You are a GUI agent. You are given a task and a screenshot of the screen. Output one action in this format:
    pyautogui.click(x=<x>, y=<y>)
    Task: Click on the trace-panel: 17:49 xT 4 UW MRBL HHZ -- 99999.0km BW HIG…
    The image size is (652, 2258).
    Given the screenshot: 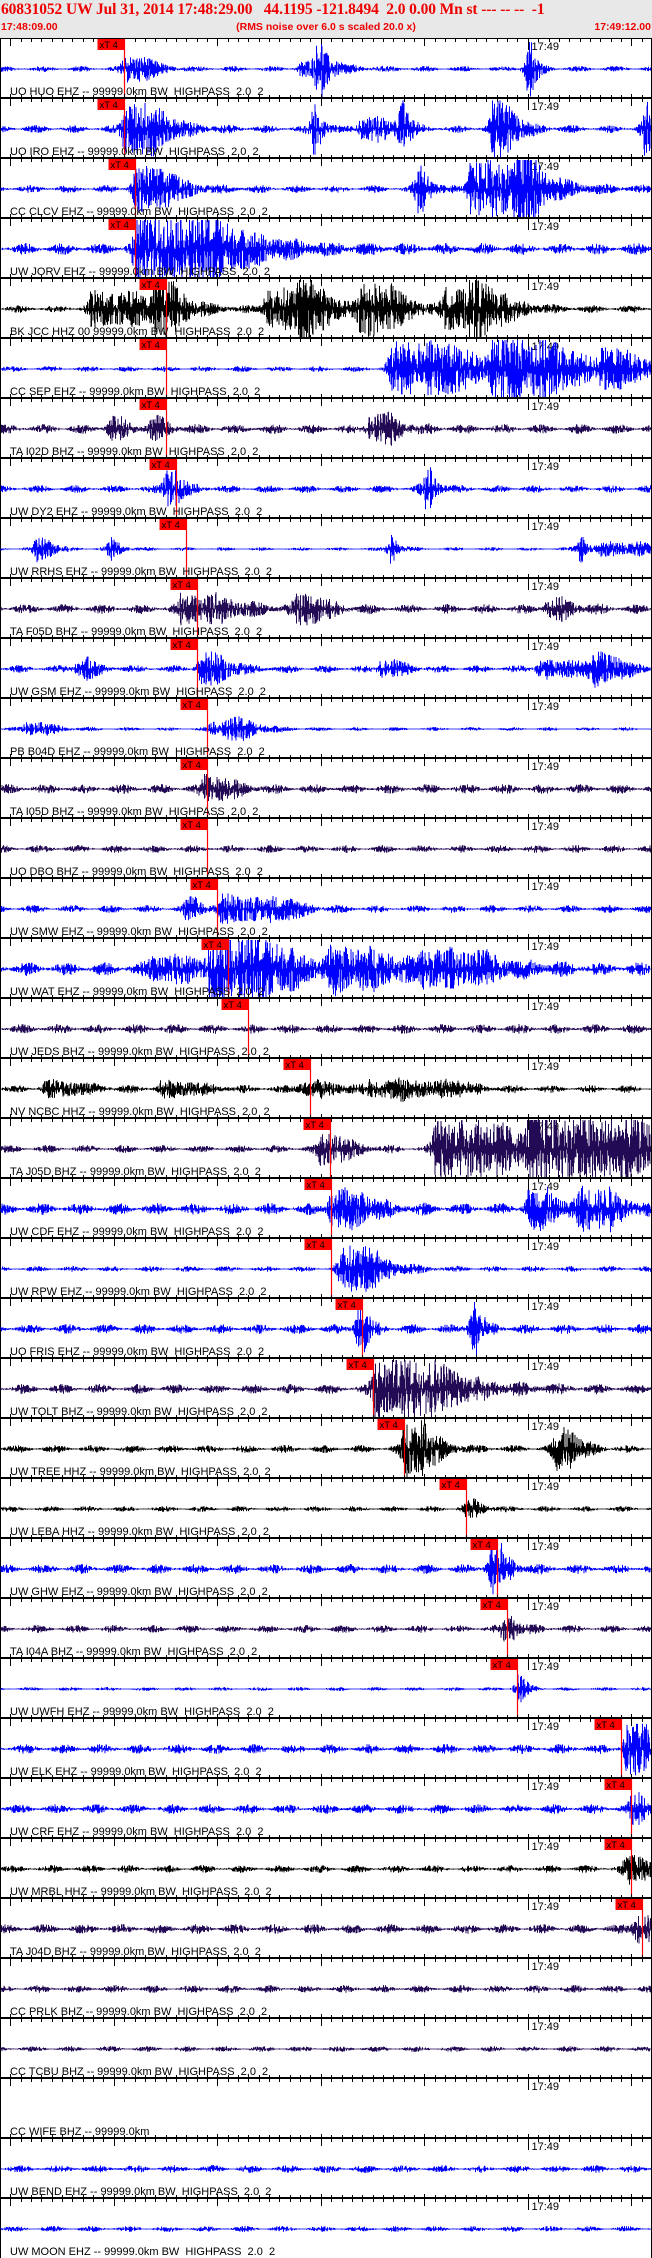 What is the action you would take?
    pyautogui.click(x=326, y=1866)
    